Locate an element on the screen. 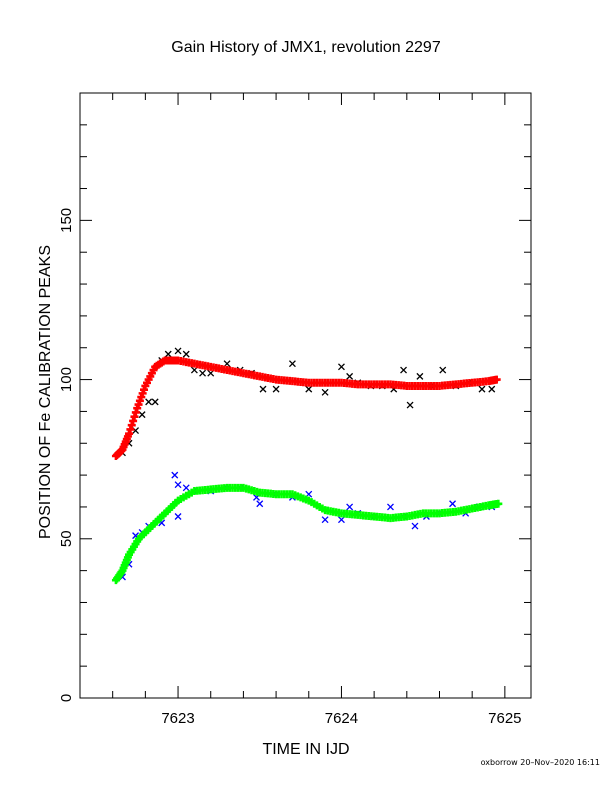 The image size is (612, 792). y-tick-label: 150 is located at coordinates (66, 220).